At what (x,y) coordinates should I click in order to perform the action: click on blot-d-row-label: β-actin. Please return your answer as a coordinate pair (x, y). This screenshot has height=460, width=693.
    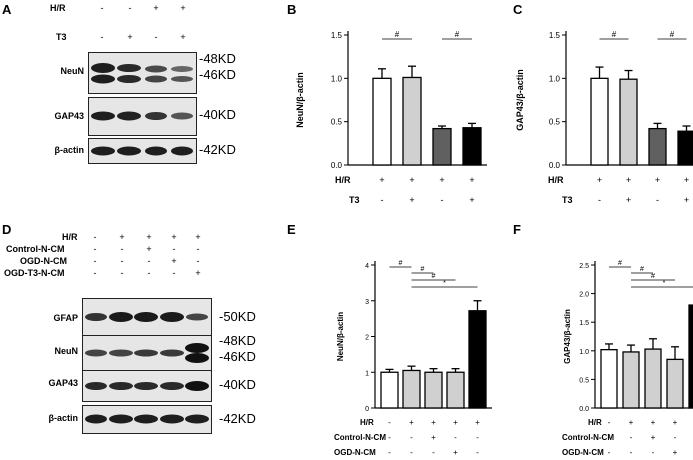
    Looking at the image, I should click on (63, 418).